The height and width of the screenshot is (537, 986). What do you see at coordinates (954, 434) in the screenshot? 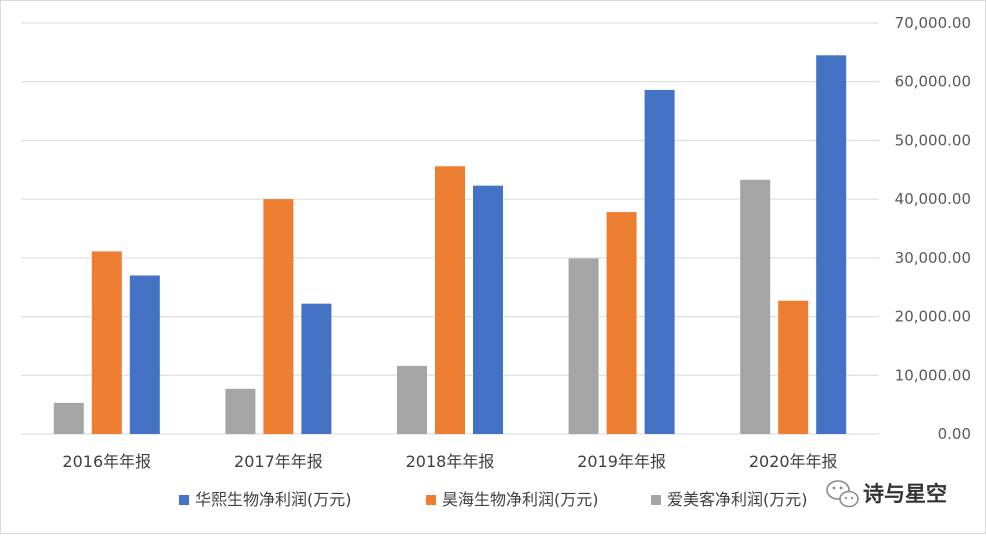
I see `y-tick-label: 0.00` at bounding box center [954, 434].